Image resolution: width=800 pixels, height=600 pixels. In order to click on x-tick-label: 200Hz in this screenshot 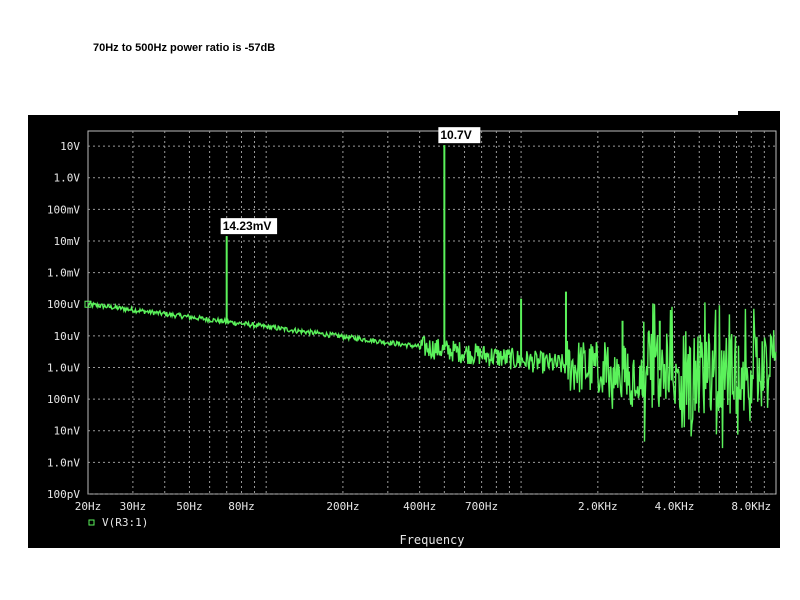, I will do `click(342, 506)`.